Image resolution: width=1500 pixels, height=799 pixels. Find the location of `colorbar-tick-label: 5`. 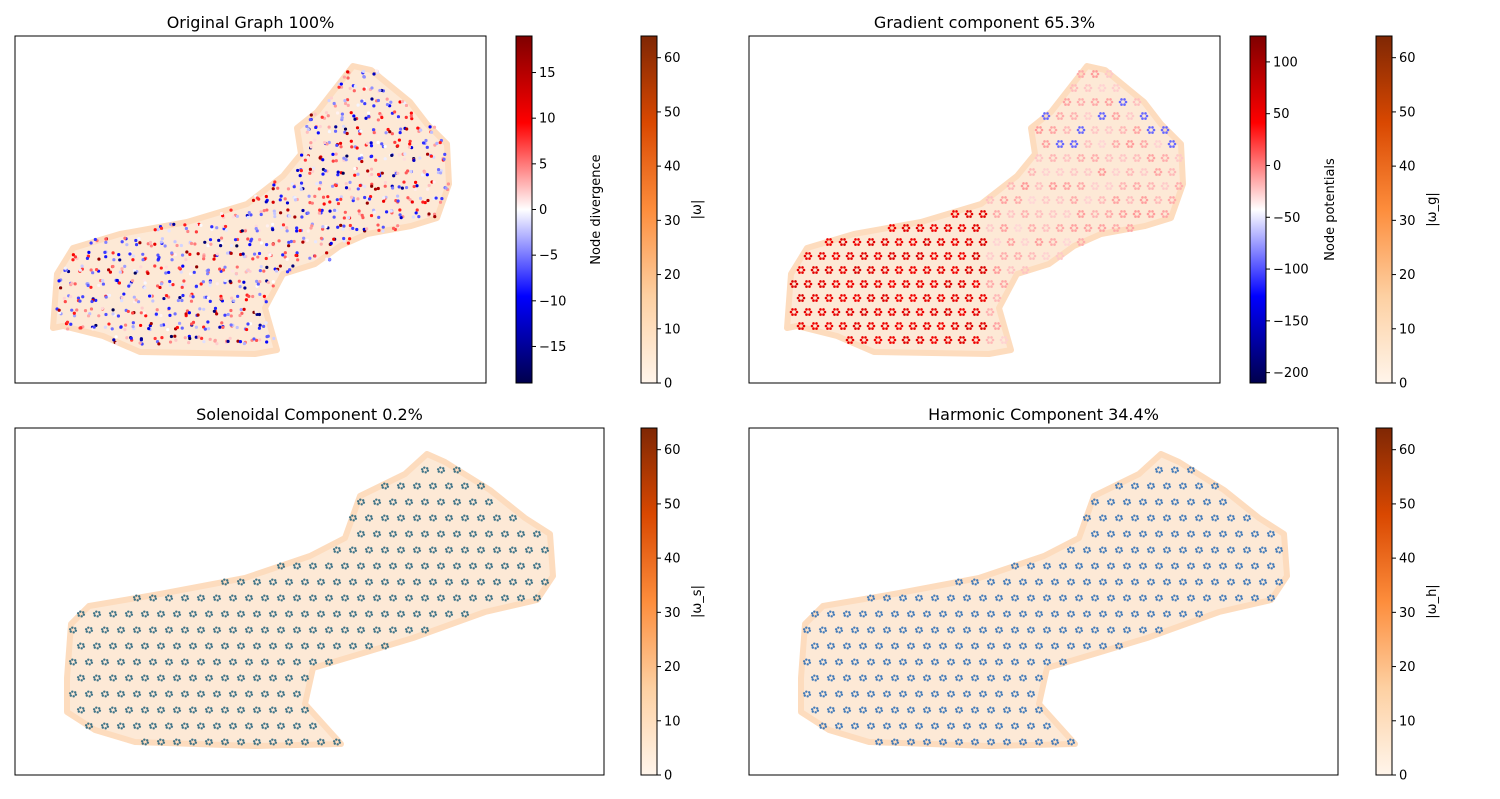

colorbar-tick-label: 5 is located at coordinates (543, 164).